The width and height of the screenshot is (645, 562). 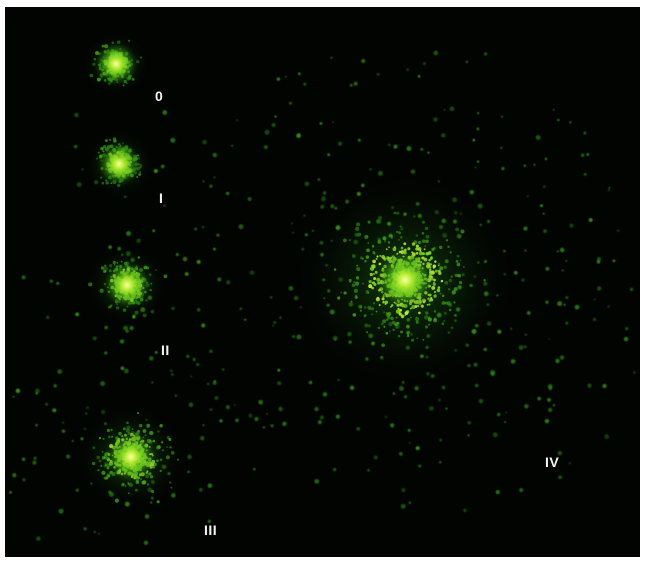 I want to click on grade-4-label: IV, so click(x=552, y=462).